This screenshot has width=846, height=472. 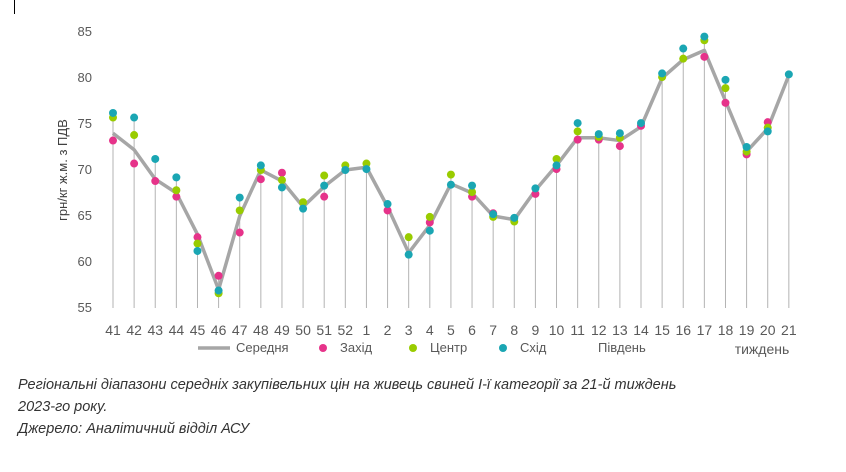 What do you see at coordinates (536, 330) in the screenshot?
I see `x-tick-label: 9` at bounding box center [536, 330].